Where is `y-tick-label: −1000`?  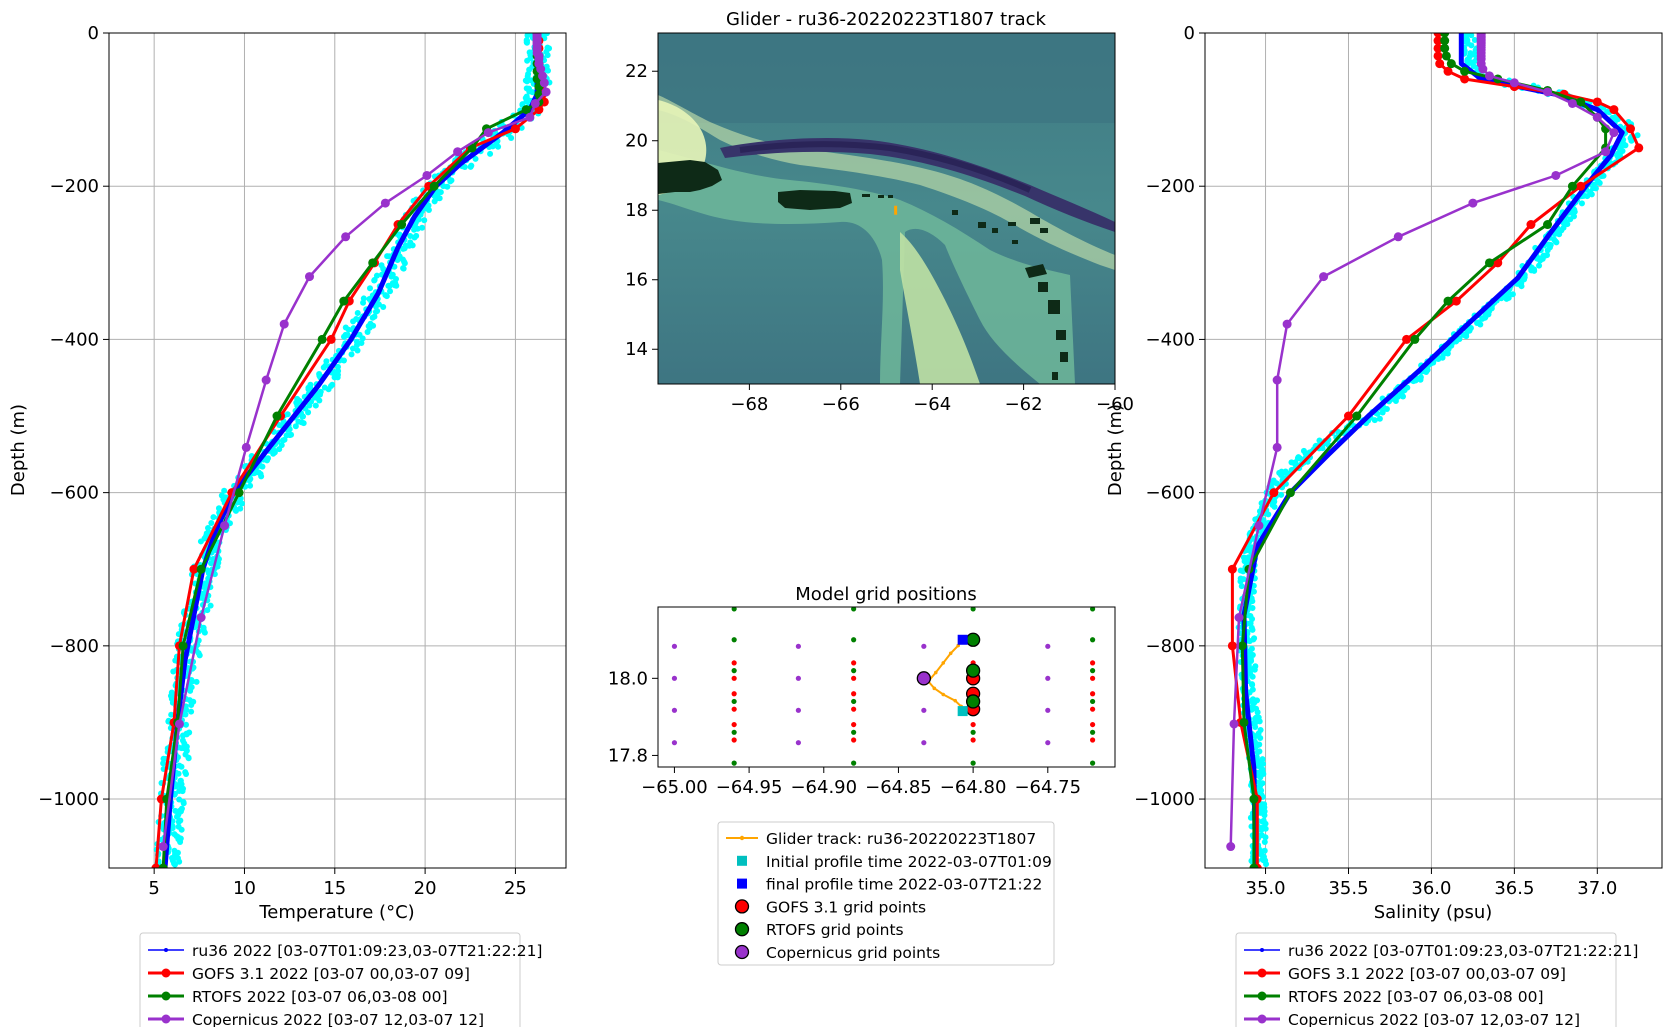
y-tick-label: −1000 is located at coordinates (68, 799).